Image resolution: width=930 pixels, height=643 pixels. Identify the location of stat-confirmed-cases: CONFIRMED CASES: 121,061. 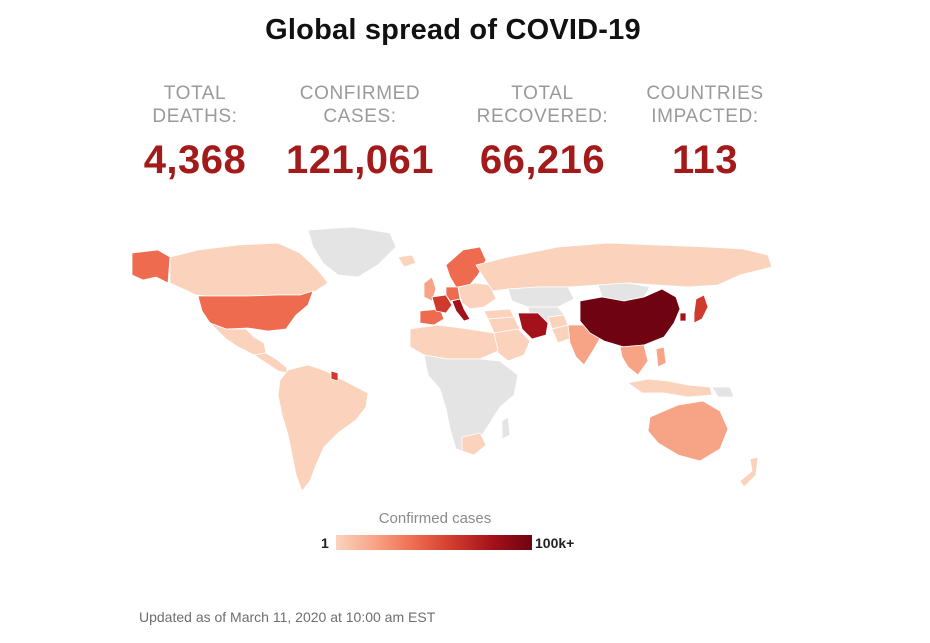
(360, 132).